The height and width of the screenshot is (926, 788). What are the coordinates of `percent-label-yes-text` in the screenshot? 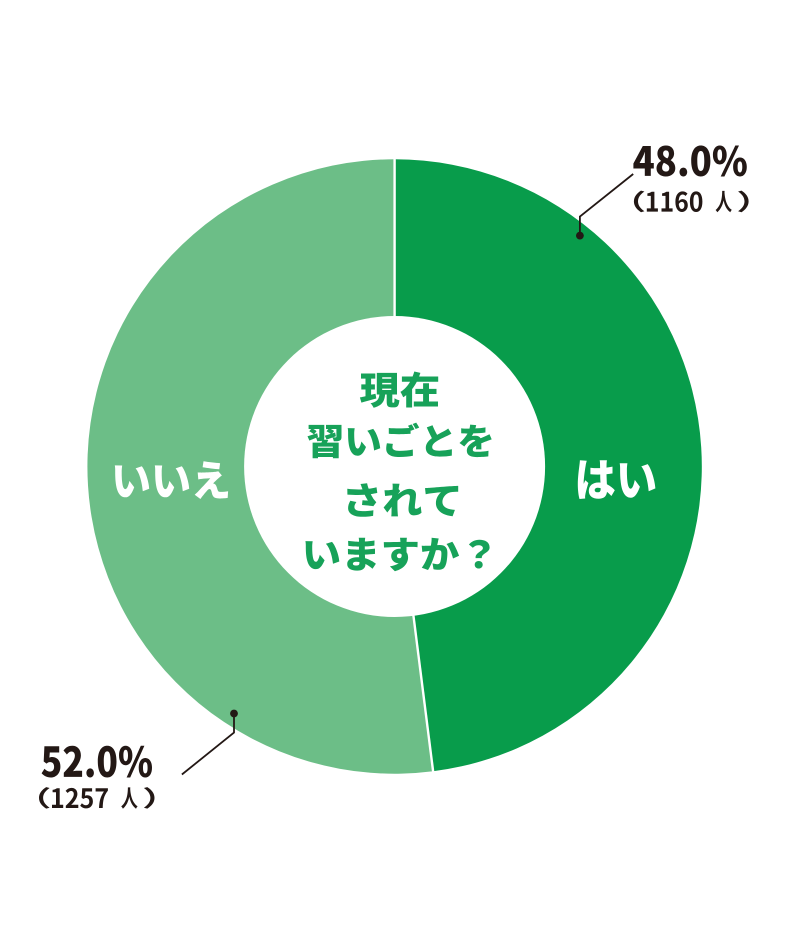 It's located at (690, 161).